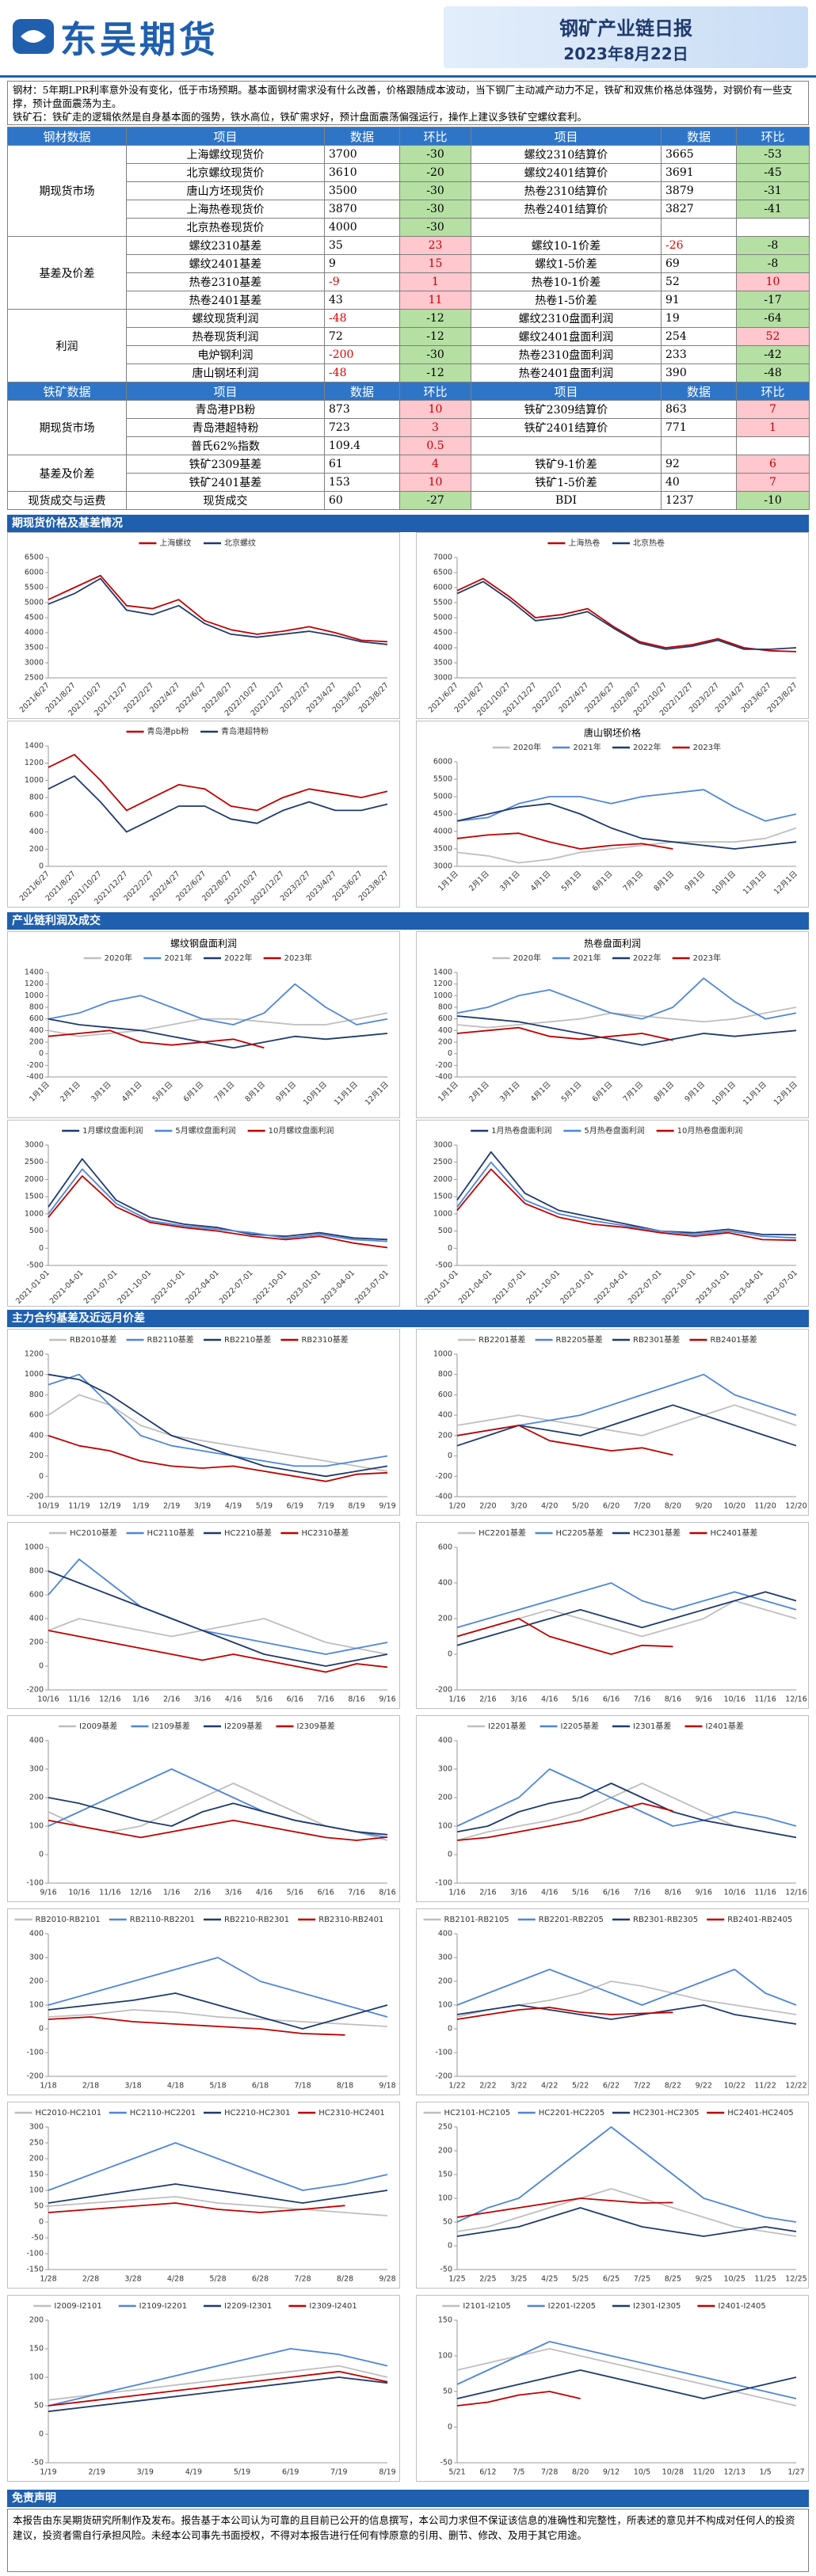 The width and height of the screenshot is (816, 2576). Describe the element at coordinates (657, 1533) in the screenshot. I see `legend-label: HC2301基差` at that location.